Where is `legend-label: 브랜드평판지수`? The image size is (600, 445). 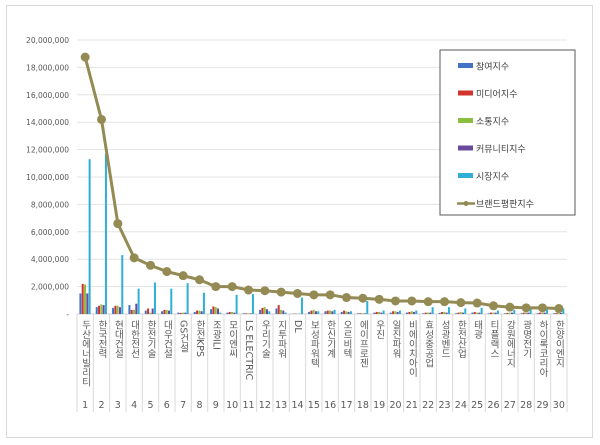
legend-label: 브랜드평판지수 is located at coordinates (505, 204).